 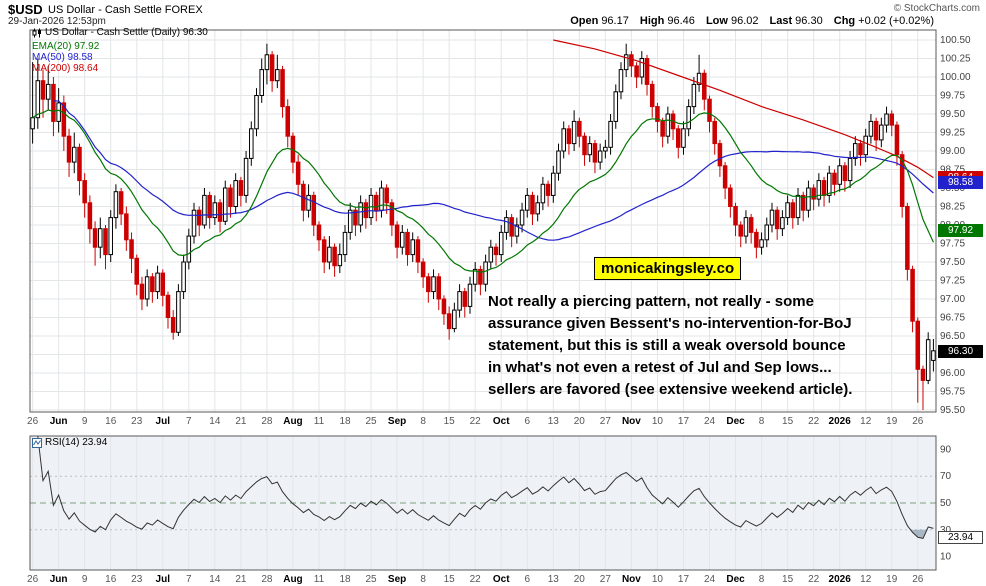 What do you see at coordinates (371, 579) in the screenshot?
I see `svg-text: 25` at bounding box center [371, 579].